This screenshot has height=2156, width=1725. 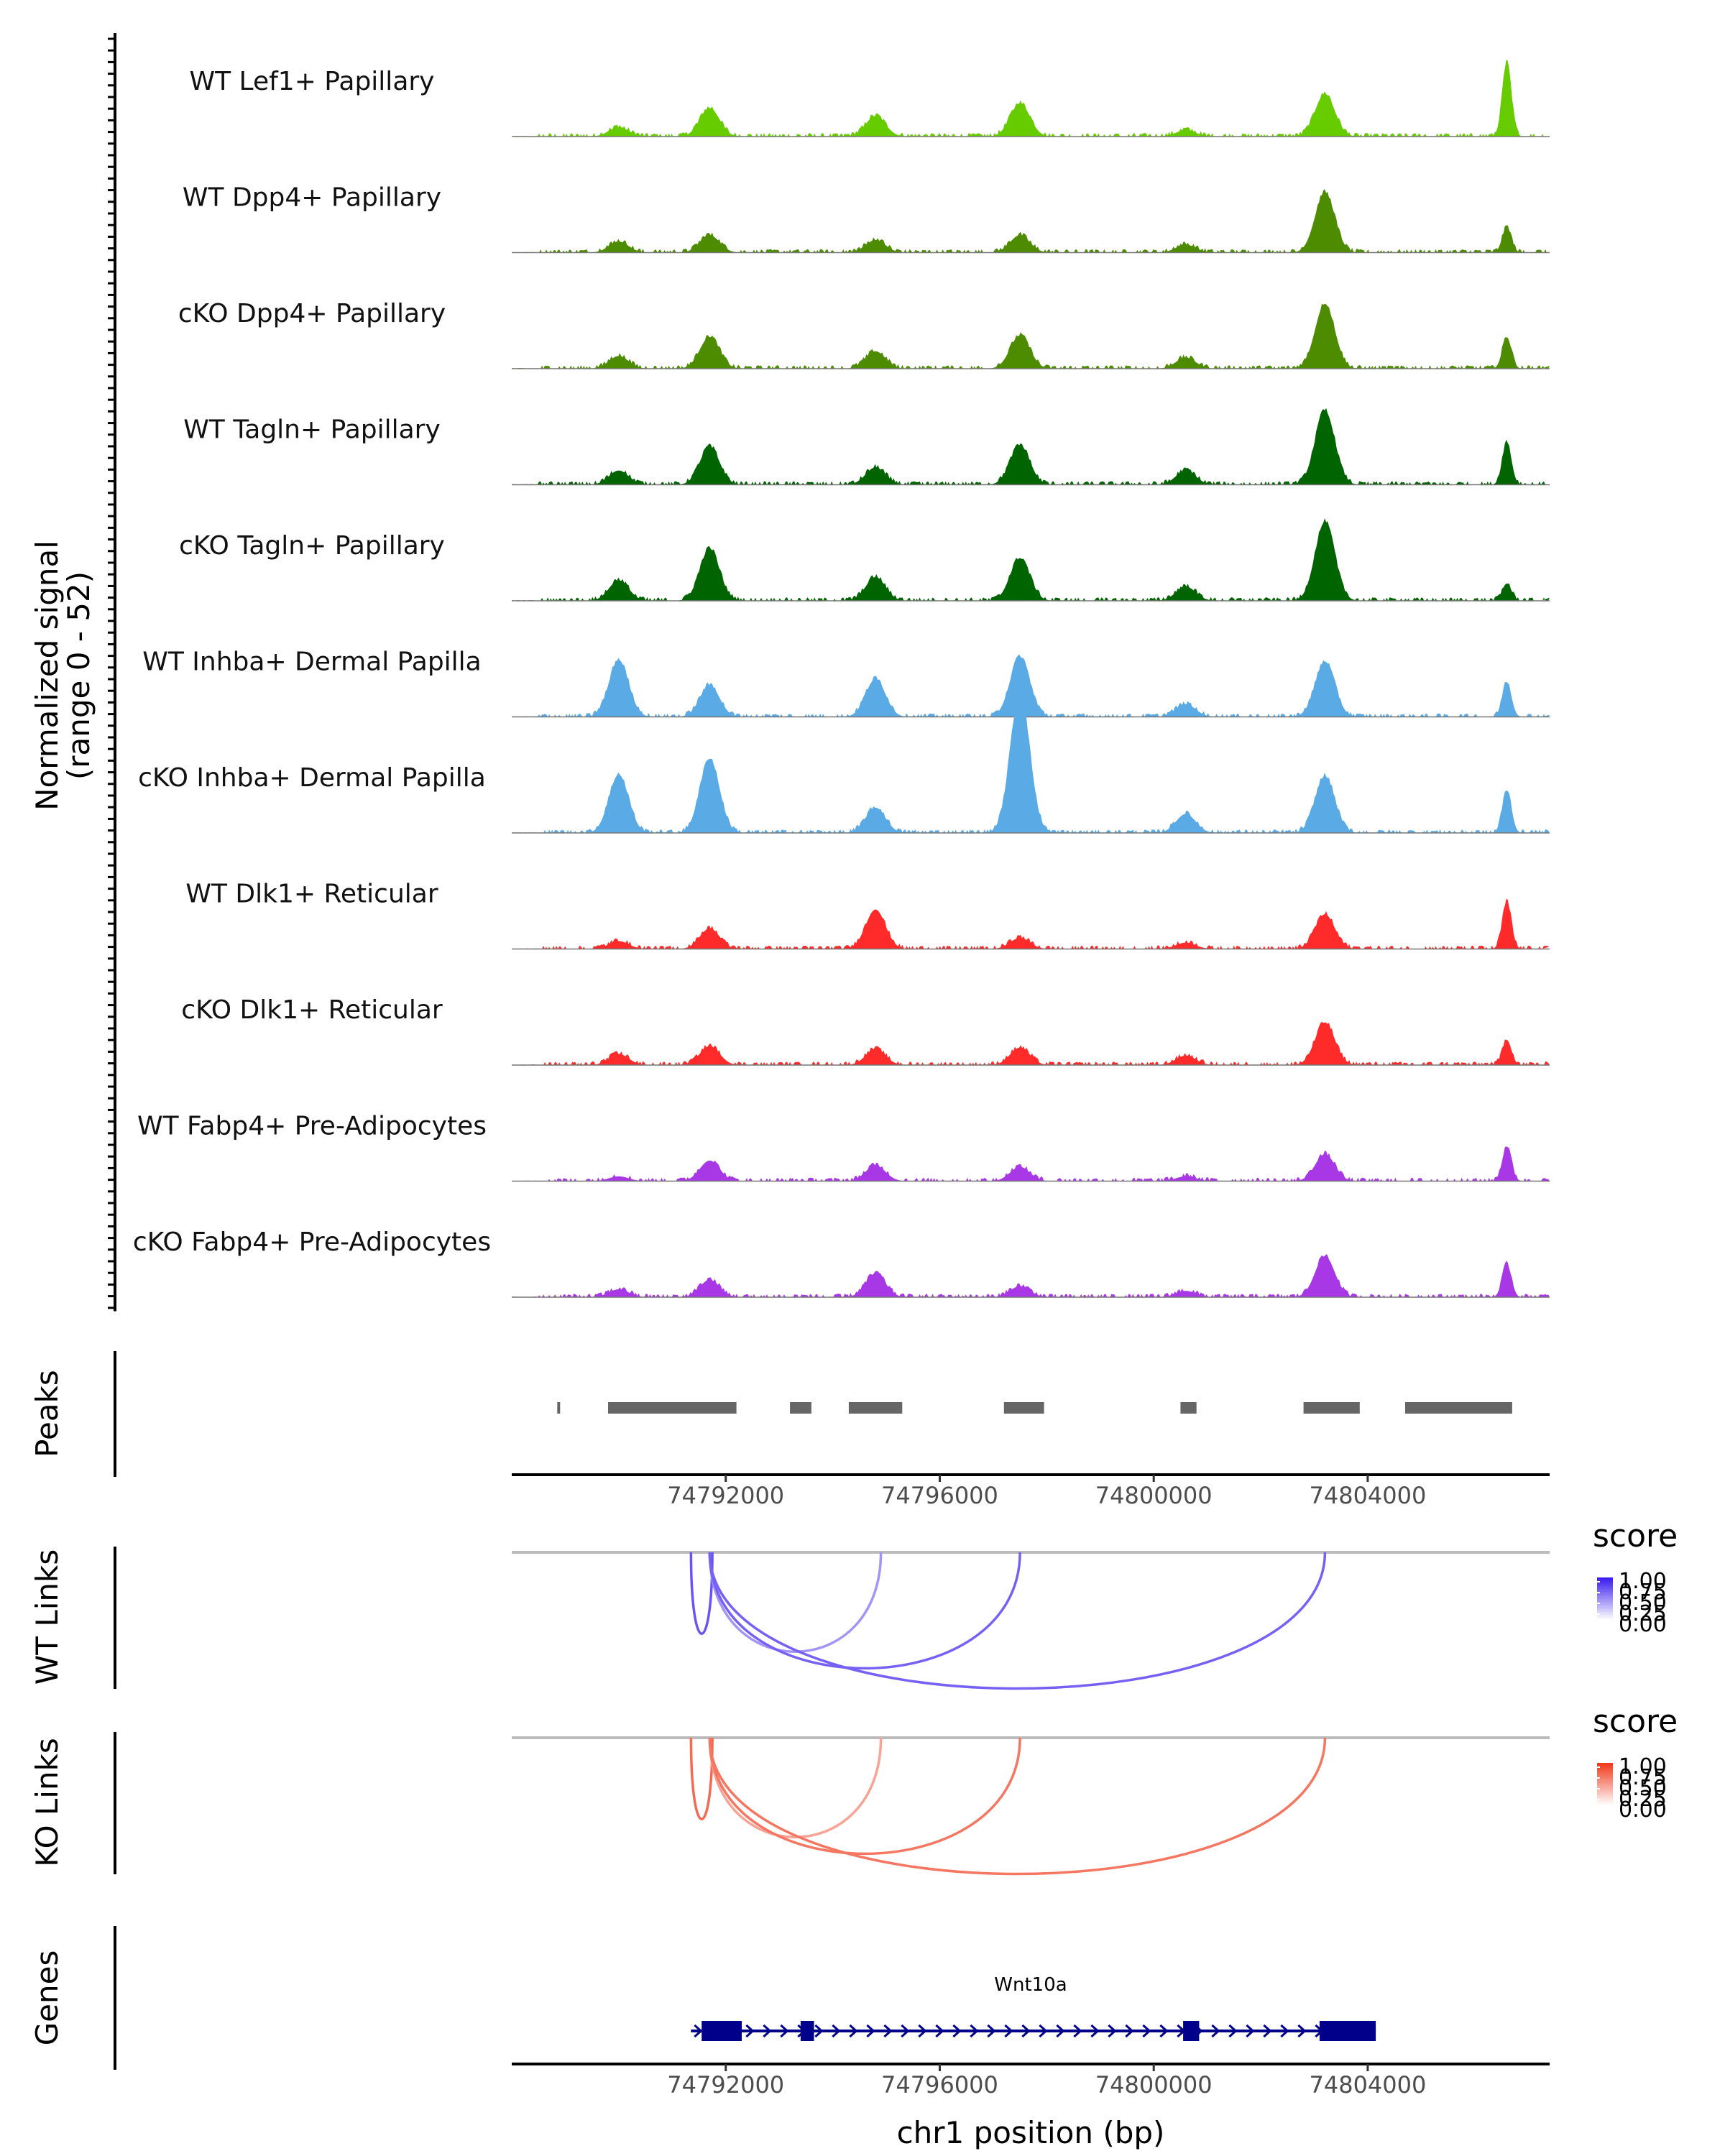 What do you see at coordinates (867, 915) in the screenshot?
I see `coverage-track: WT Dlk1+ Reticular` at bounding box center [867, 915].